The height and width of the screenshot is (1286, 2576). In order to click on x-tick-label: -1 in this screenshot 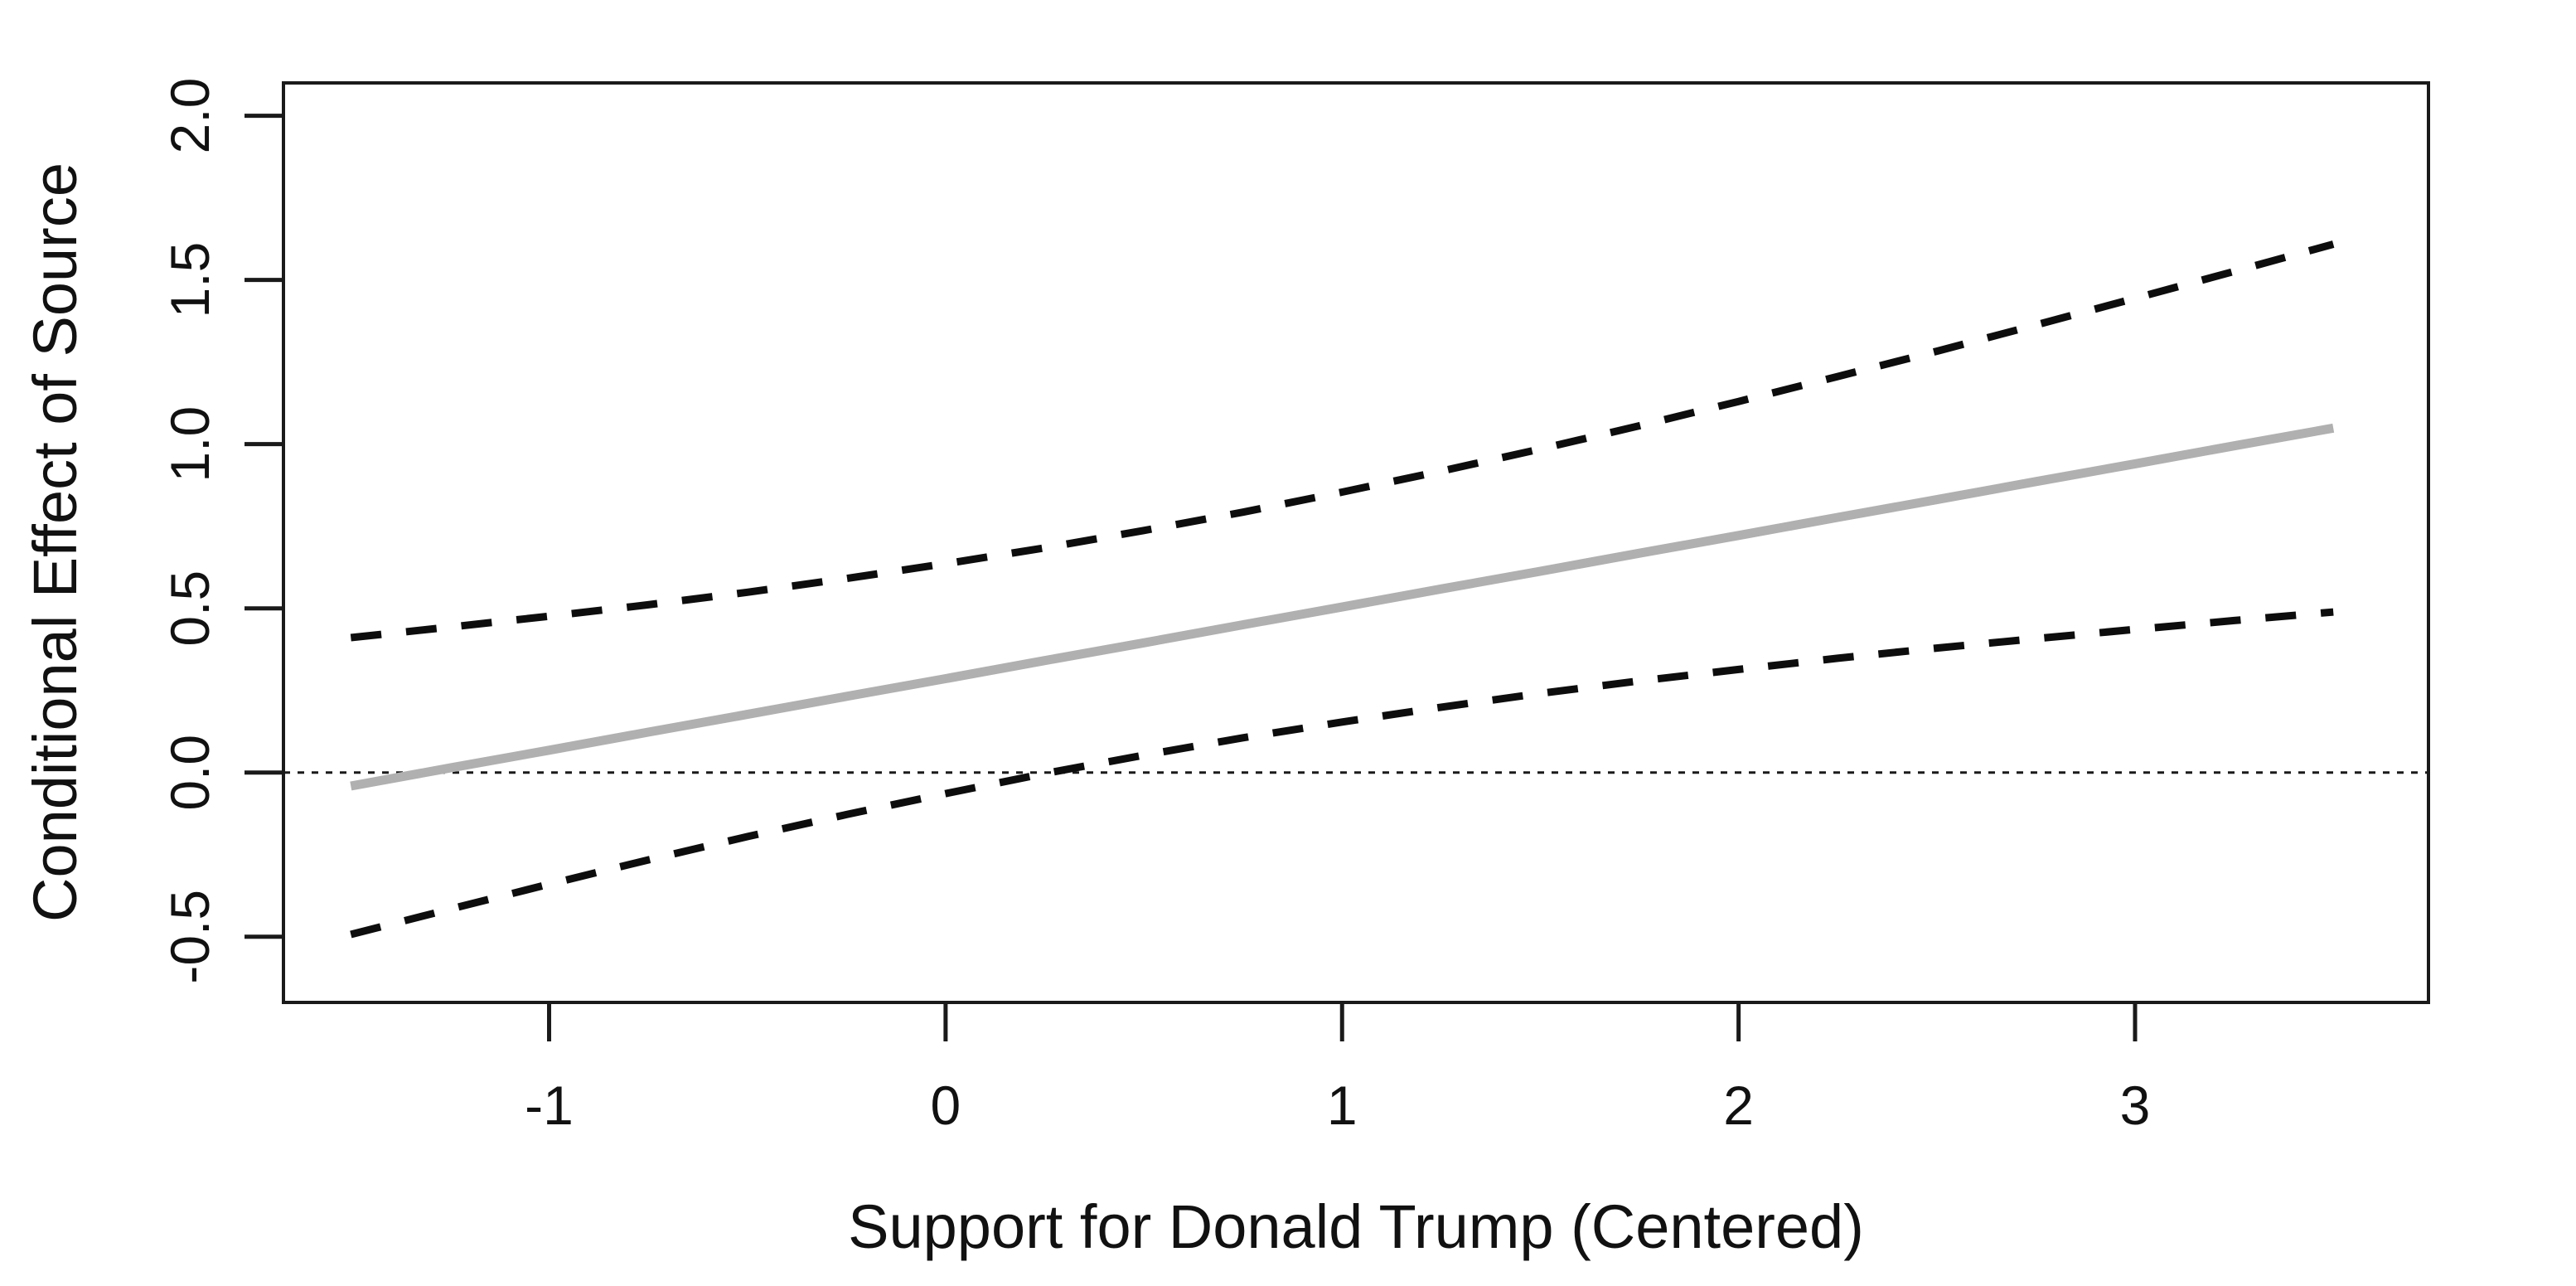, I will do `click(549, 1105)`.